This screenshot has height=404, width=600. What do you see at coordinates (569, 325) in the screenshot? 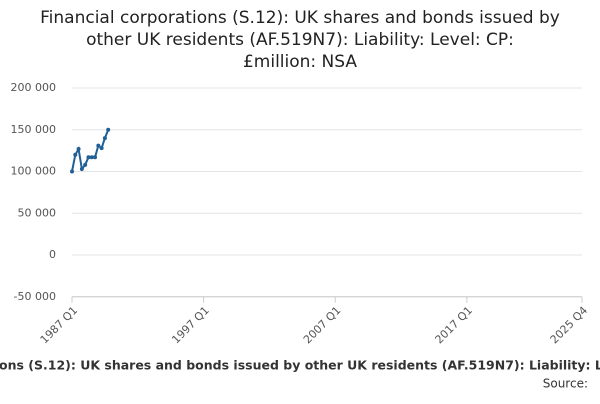
I see `x-tick-label: 2025 Q4` at bounding box center [569, 325].